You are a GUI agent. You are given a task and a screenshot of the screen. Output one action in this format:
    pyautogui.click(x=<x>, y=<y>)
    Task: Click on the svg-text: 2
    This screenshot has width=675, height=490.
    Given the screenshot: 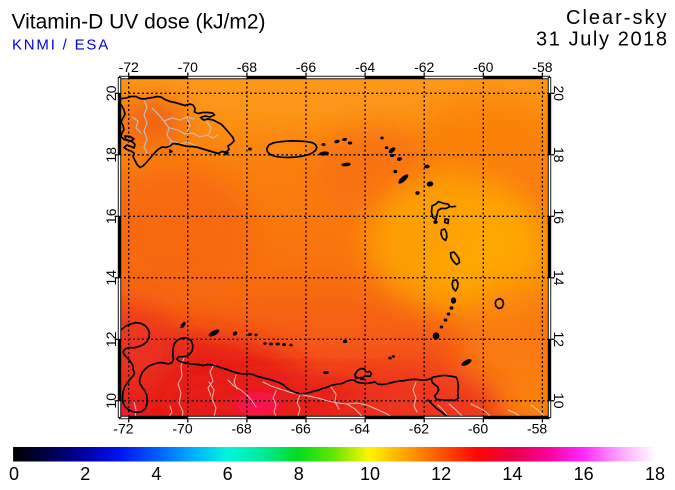 What is the action you would take?
    pyautogui.click(x=85, y=474)
    